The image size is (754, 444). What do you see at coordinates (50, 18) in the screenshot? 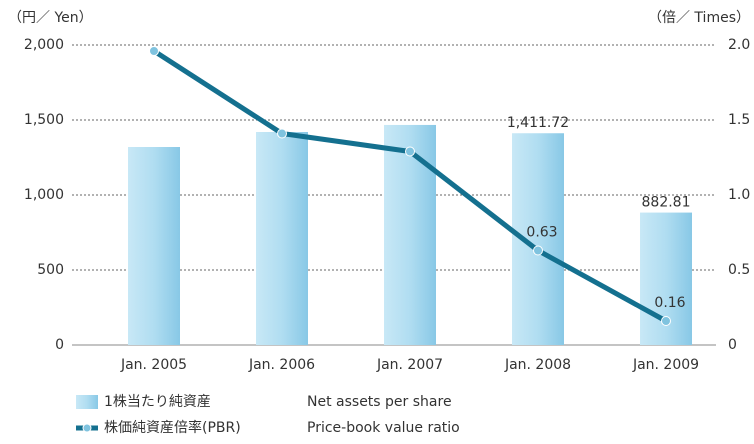
I see `y-axis-label: （円／ Yen）` at bounding box center [50, 18].